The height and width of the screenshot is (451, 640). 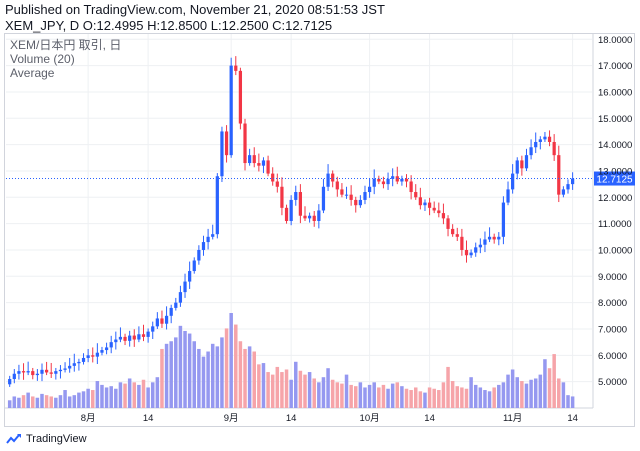 What do you see at coordinates (32, 73) in the screenshot?
I see `legend-average: Average` at bounding box center [32, 73].